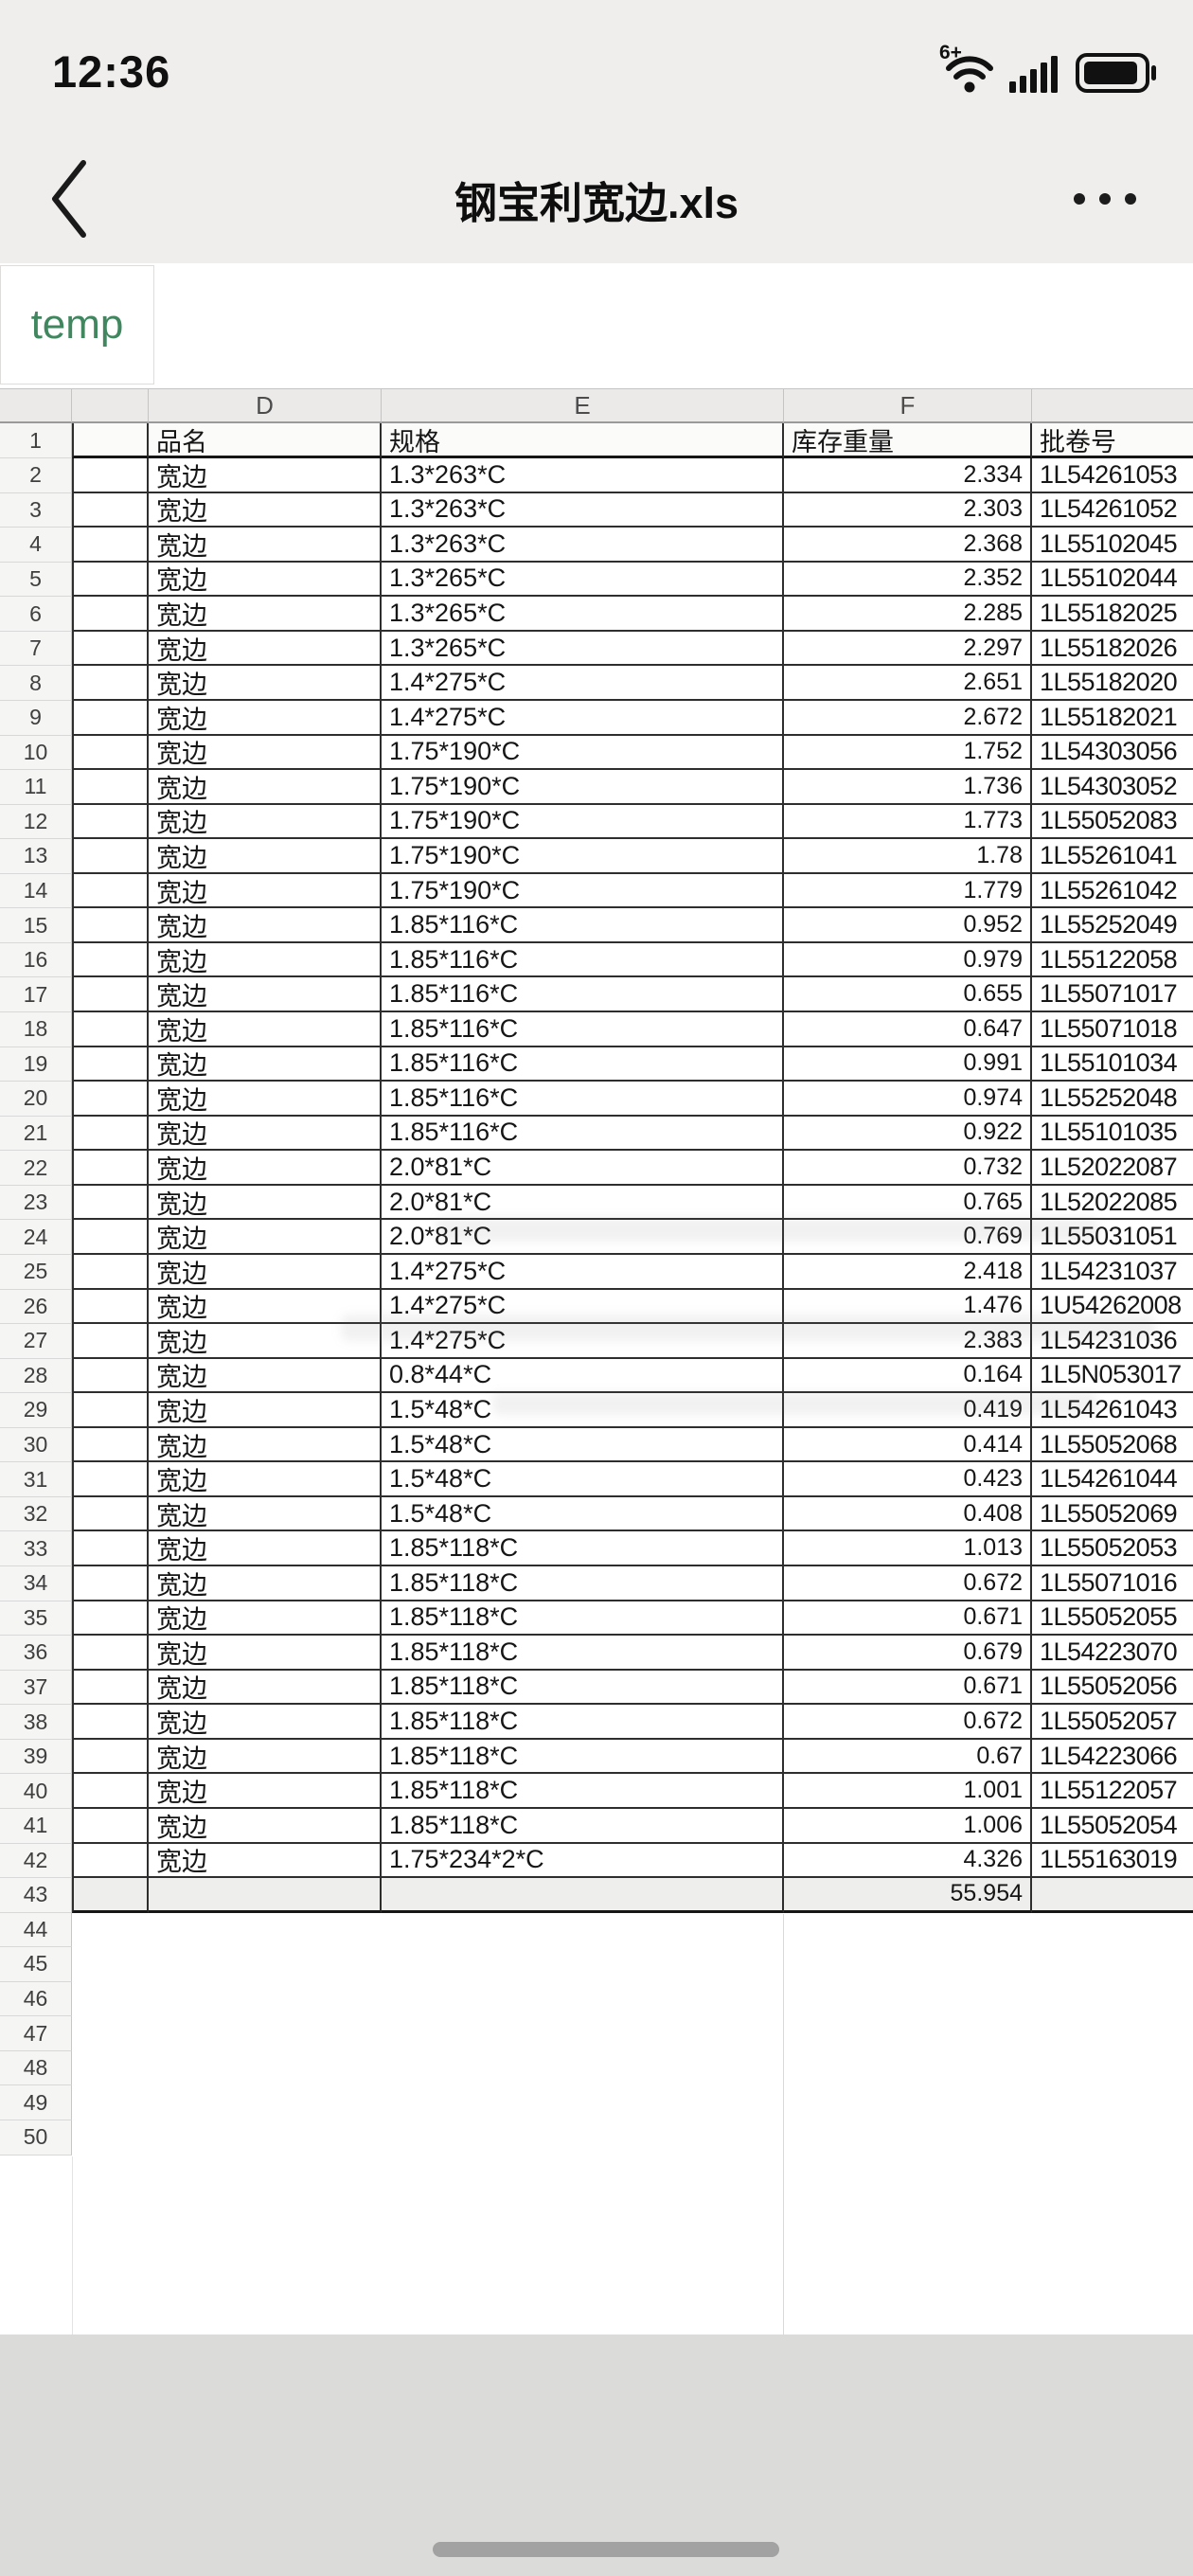 The height and width of the screenshot is (2576, 1193). I want to click on cell-batch: 1L55102045, so click(1112, 545).